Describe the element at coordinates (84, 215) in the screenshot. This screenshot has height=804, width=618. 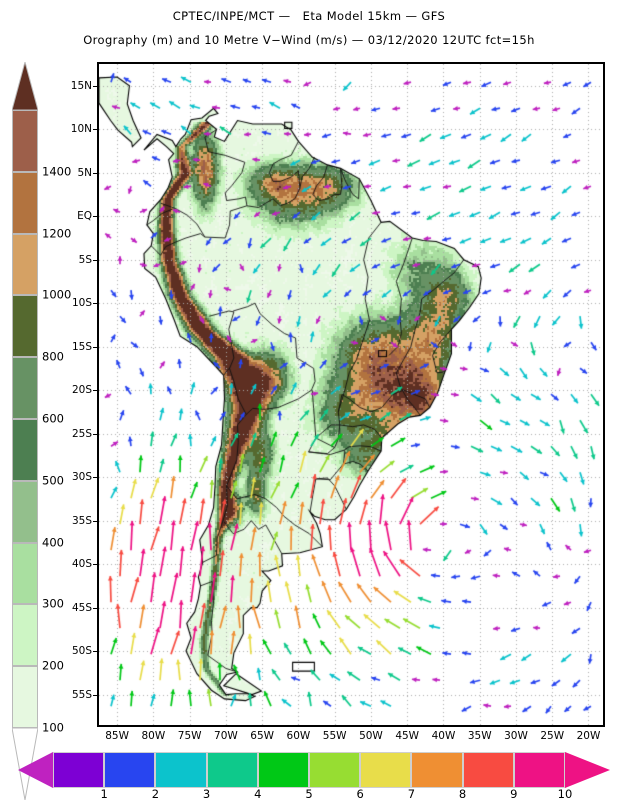
I see `latitude-label: EQ` at that location.